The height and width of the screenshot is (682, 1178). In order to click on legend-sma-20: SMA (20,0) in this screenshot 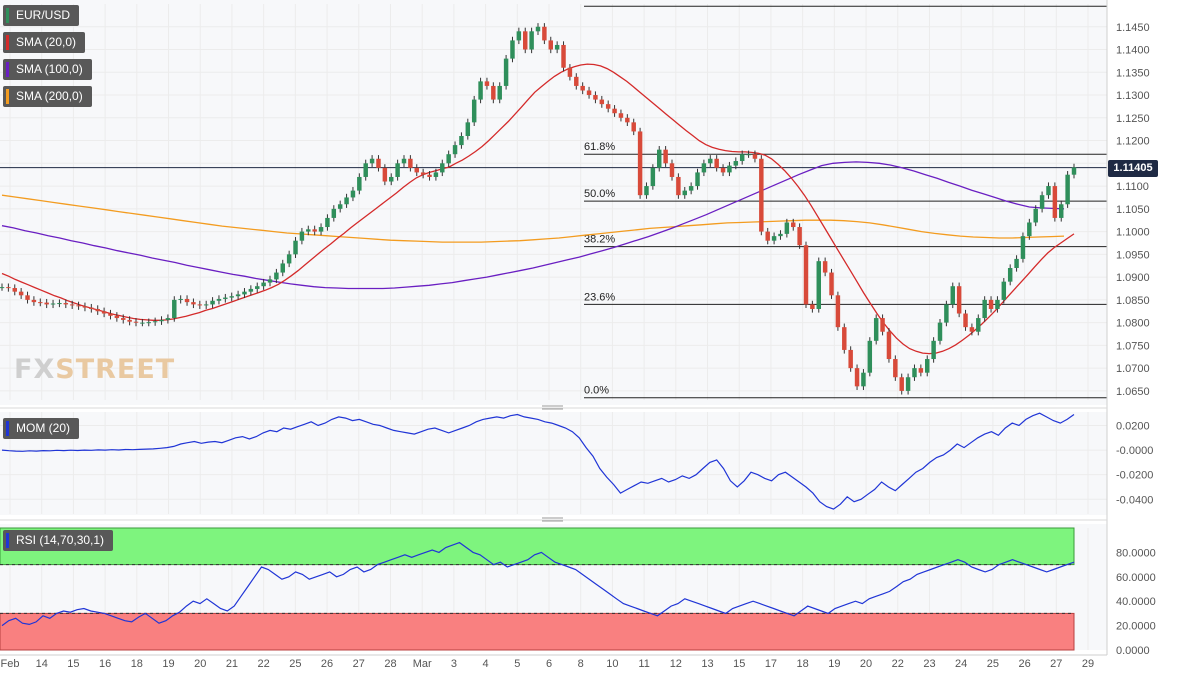, I will do `click(44, 42)`.